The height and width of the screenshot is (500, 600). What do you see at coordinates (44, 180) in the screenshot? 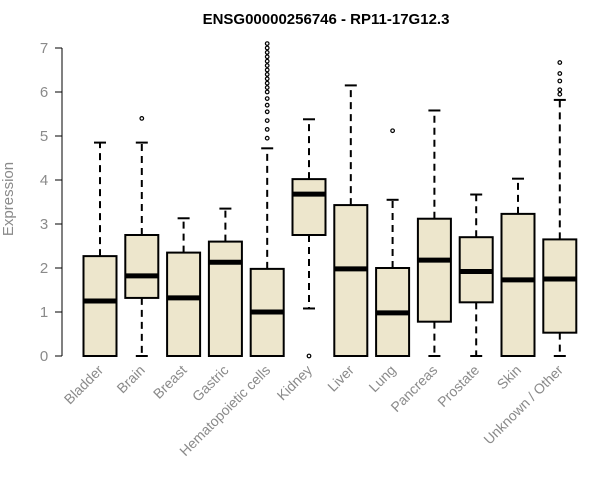
I see `y-tick-label: 4` at bounding box center [44, 180].